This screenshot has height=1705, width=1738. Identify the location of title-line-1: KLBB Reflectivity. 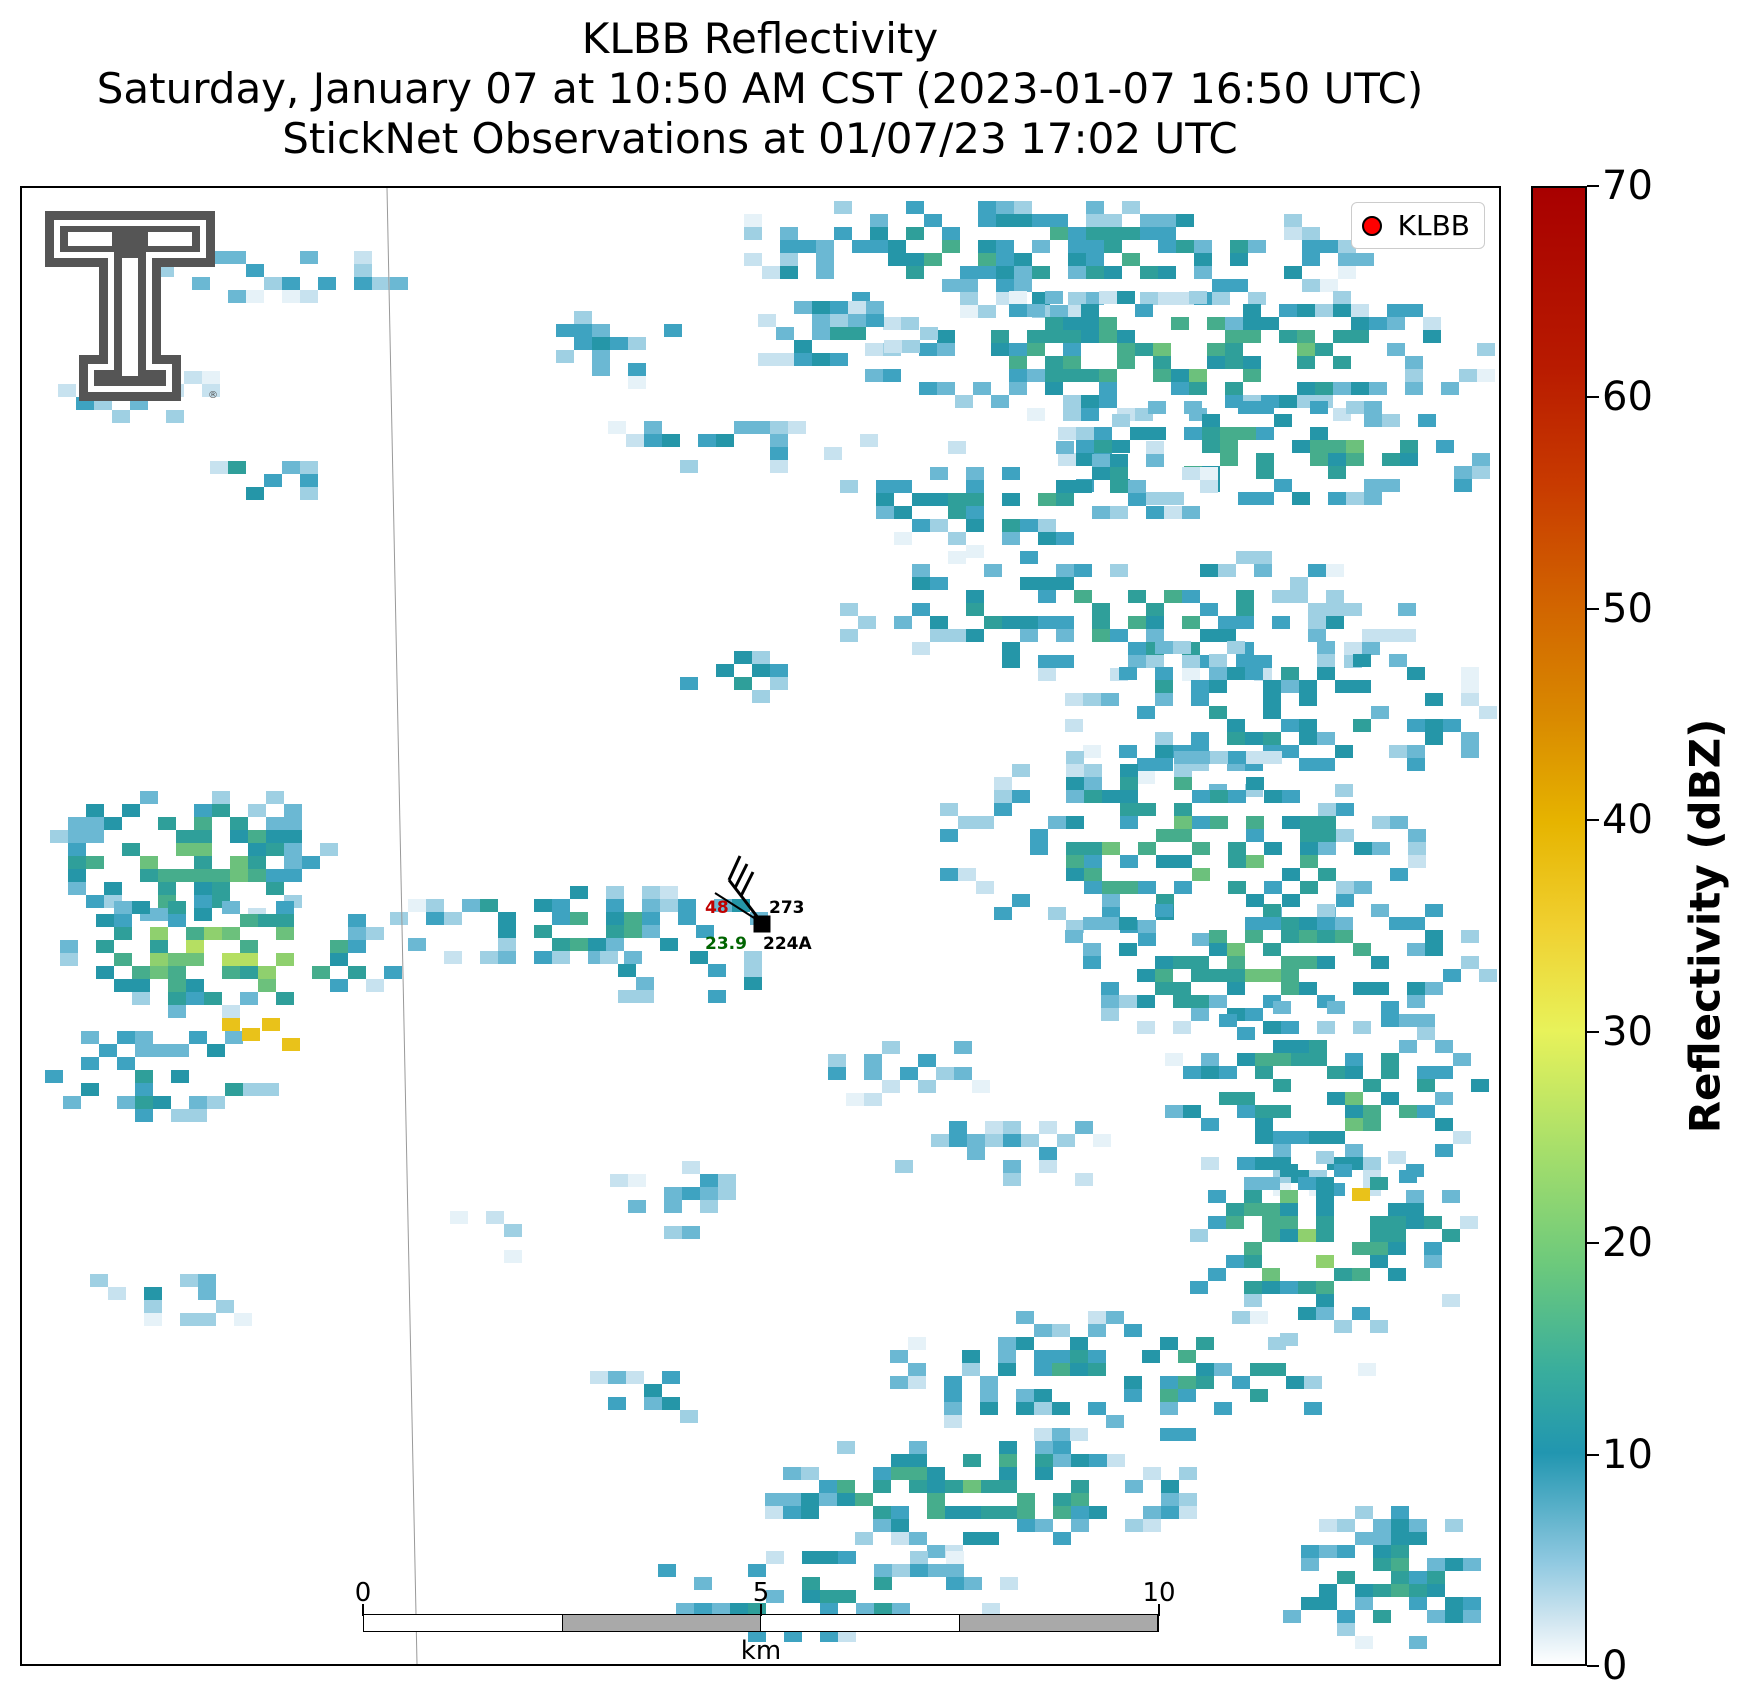
(760, 38).